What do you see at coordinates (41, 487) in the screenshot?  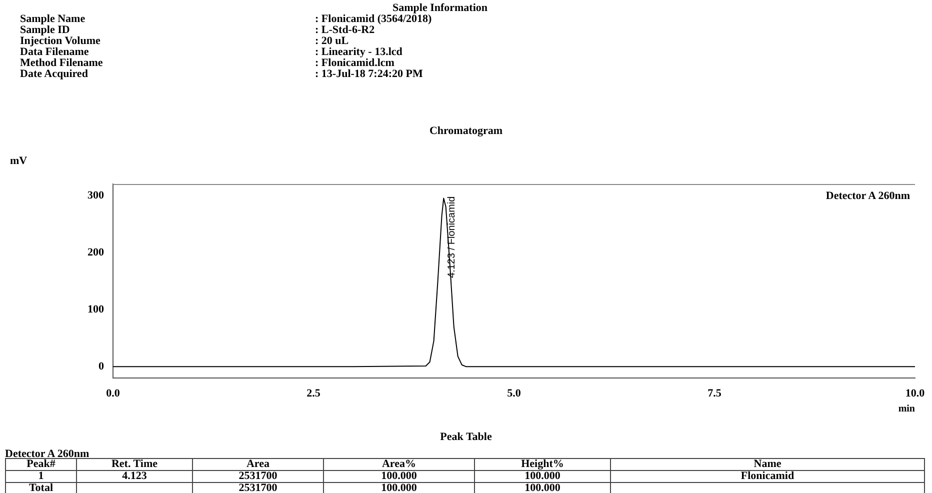 I see `text: Total` at bounding box center [41, 487].